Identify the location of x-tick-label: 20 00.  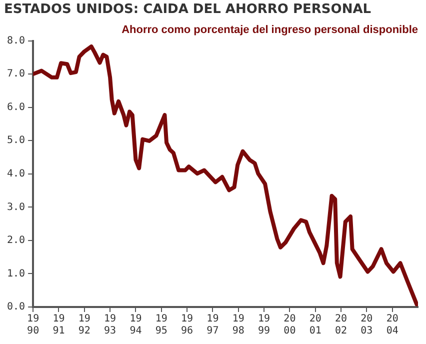
(290, 325).